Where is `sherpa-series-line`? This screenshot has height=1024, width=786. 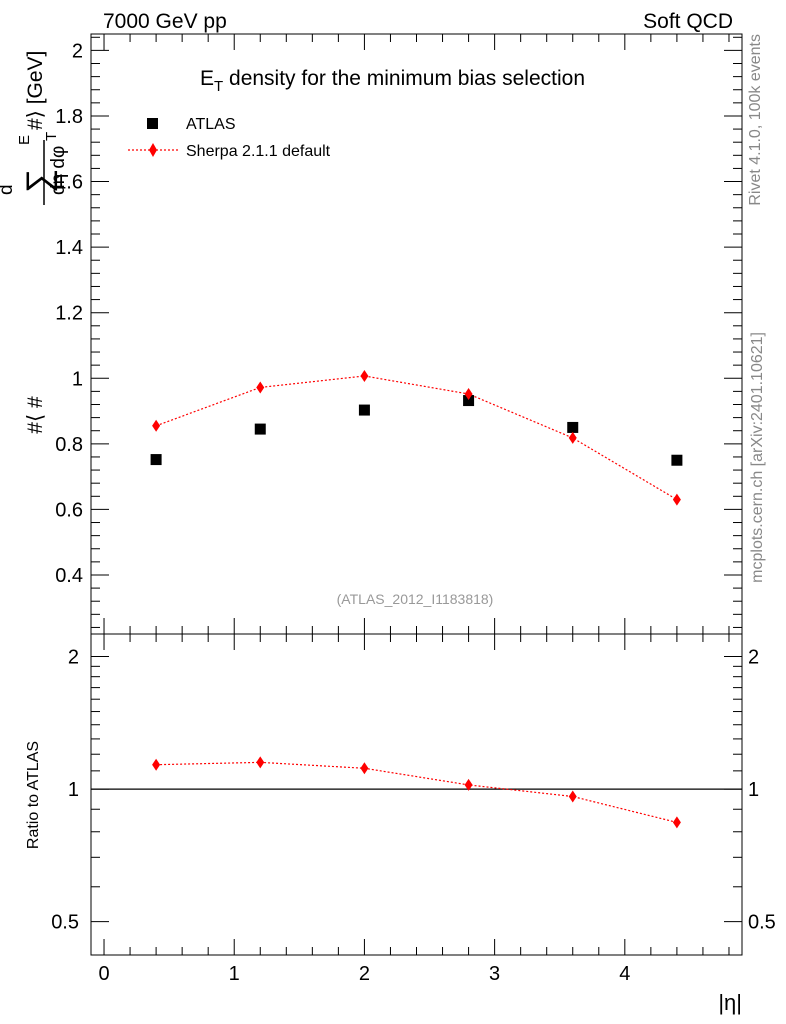 sherpa-series-line is located at coordinates (416, 438).